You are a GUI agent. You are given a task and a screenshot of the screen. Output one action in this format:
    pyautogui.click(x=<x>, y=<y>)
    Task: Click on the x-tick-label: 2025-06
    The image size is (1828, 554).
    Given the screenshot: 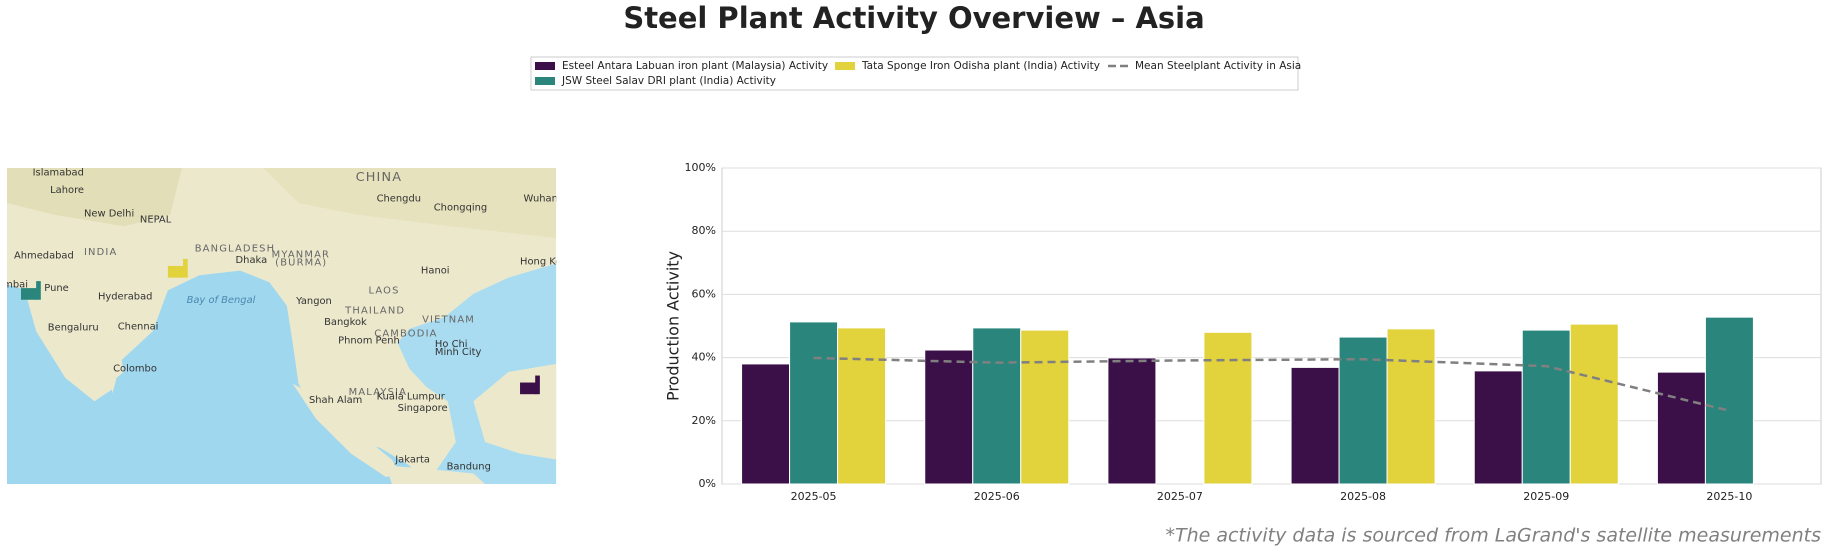 What is the action you would take?
    pyautogui.click(x=997, y=496)
    